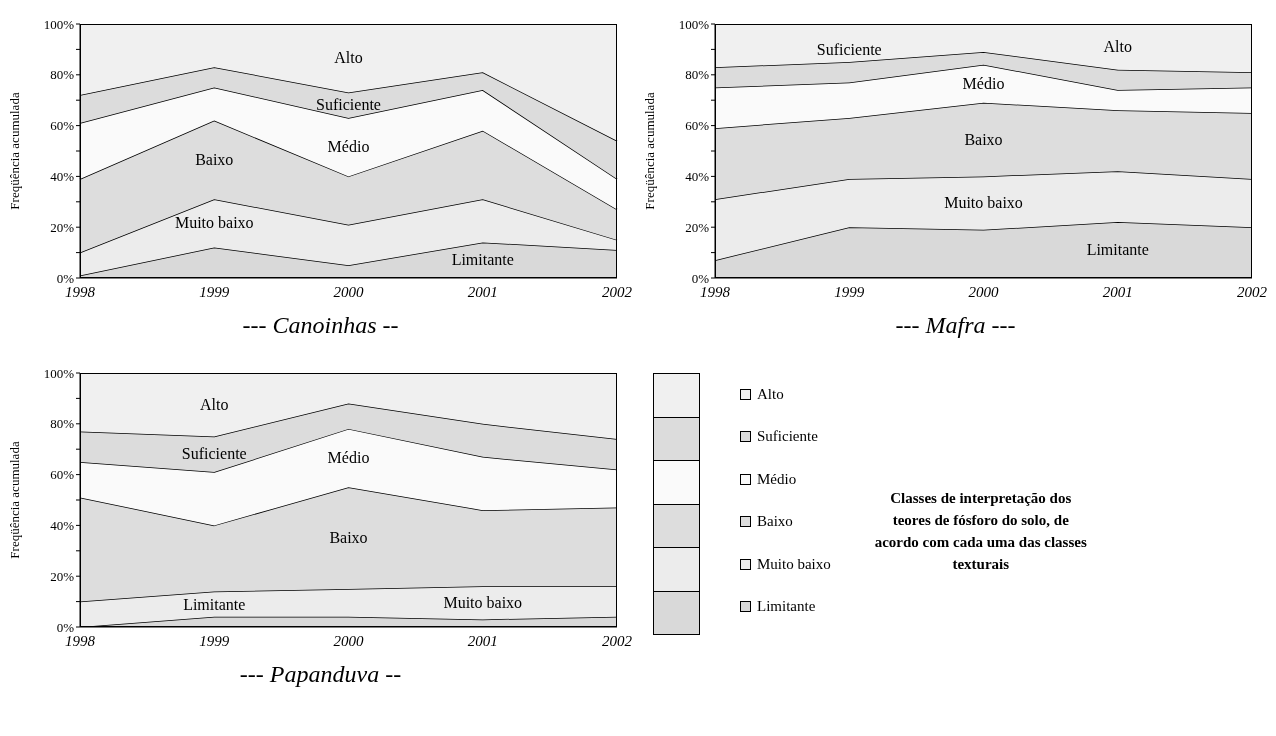 This screenshot has height=736, width=1276. What do you see at coordinates (483, 602) in the screenshot?
I see `text: Muito baixo` at bounding box center [483, 602].